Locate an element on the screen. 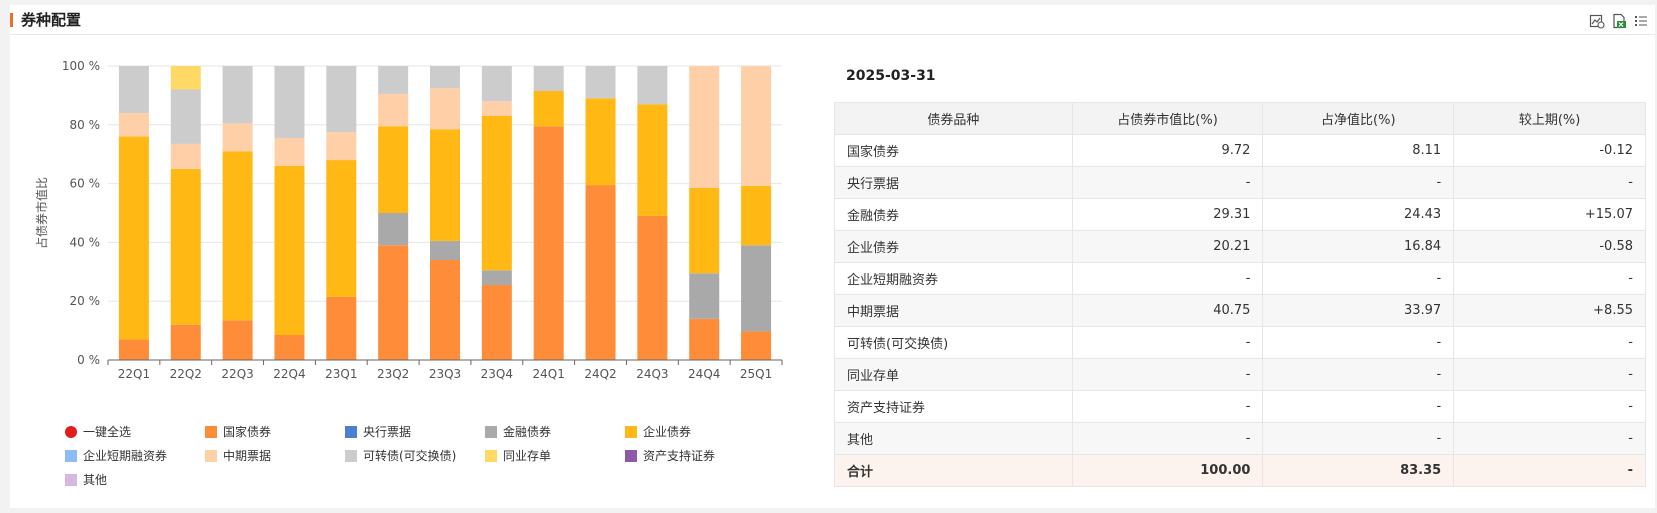  cell-nav-ratio: 33.97 is located at coordinates (1358, 310).